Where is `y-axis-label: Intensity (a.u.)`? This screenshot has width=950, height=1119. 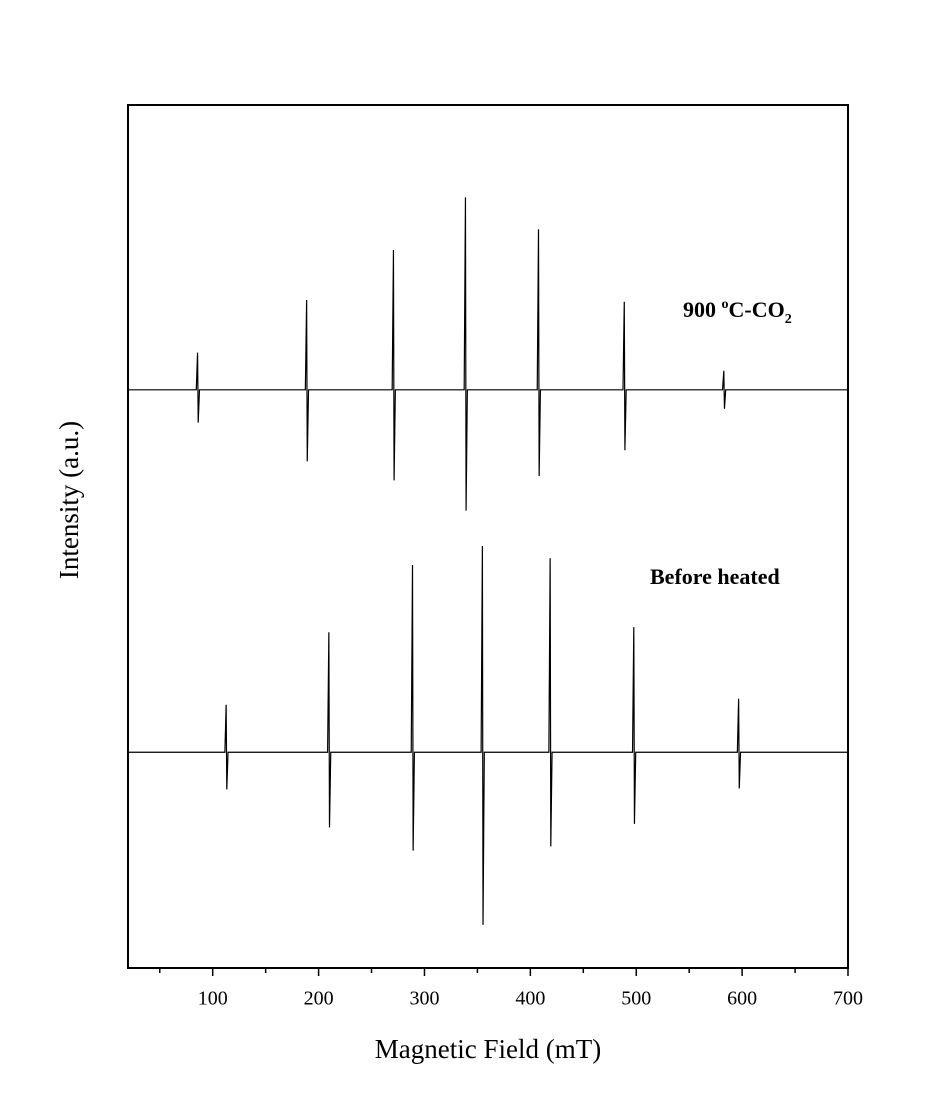
y-axis-label: Intensity (a.u.) is located at coordinates (69, 500).